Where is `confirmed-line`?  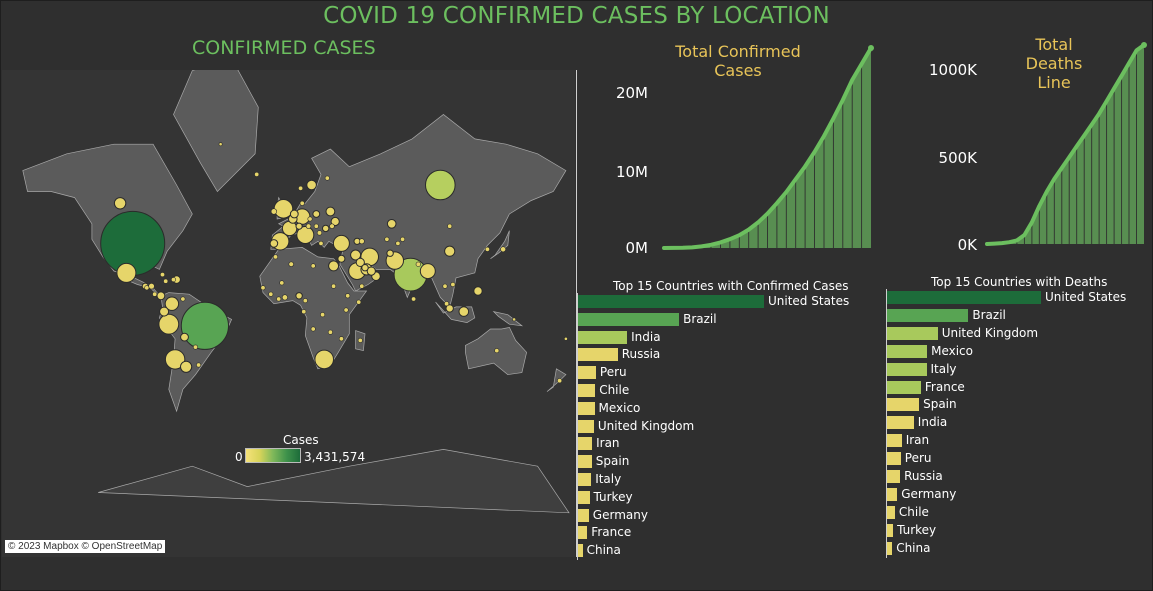
confirmed-line is located at coordinates (767, 148).